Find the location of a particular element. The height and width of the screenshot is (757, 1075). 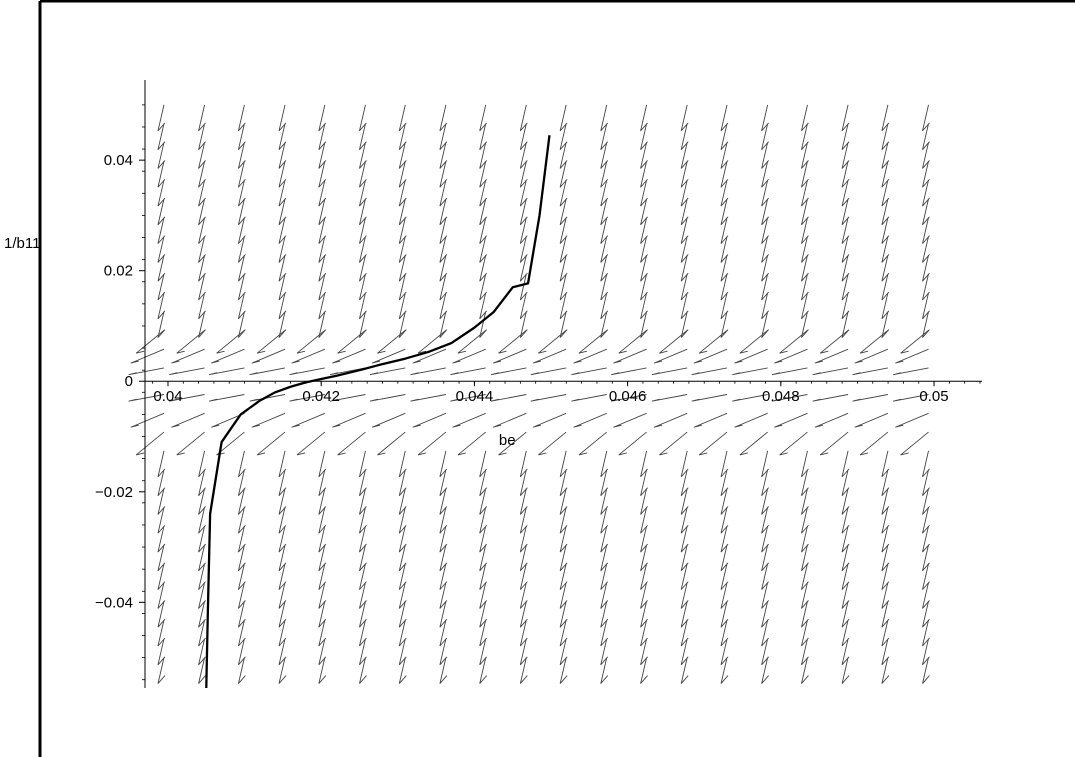

y-tick-label: −0.02 is located at coordinates (114, 492).